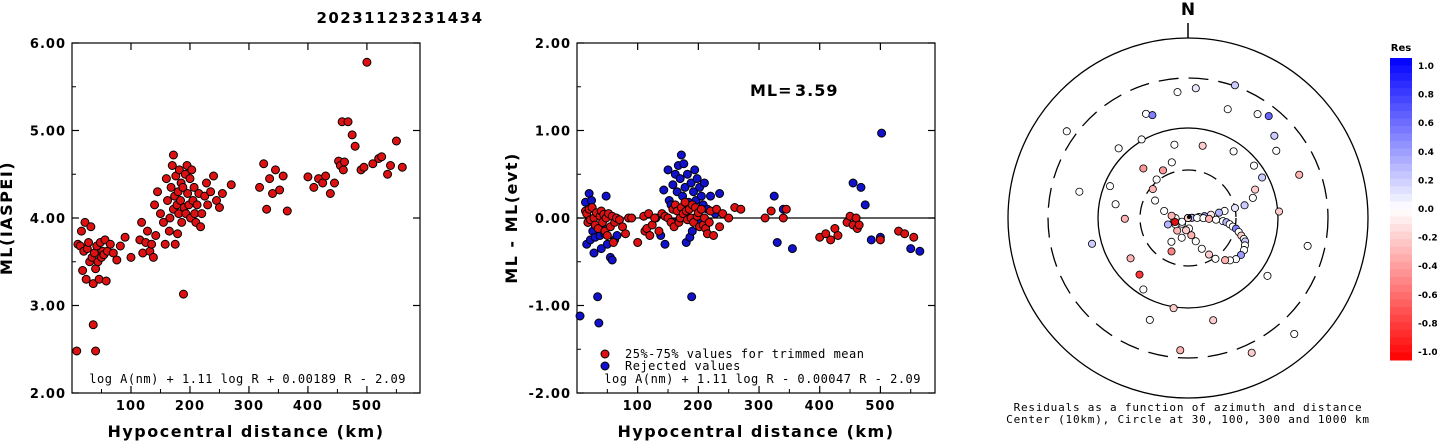  I want to click on x-tick-label: 300, so click(759, 406).